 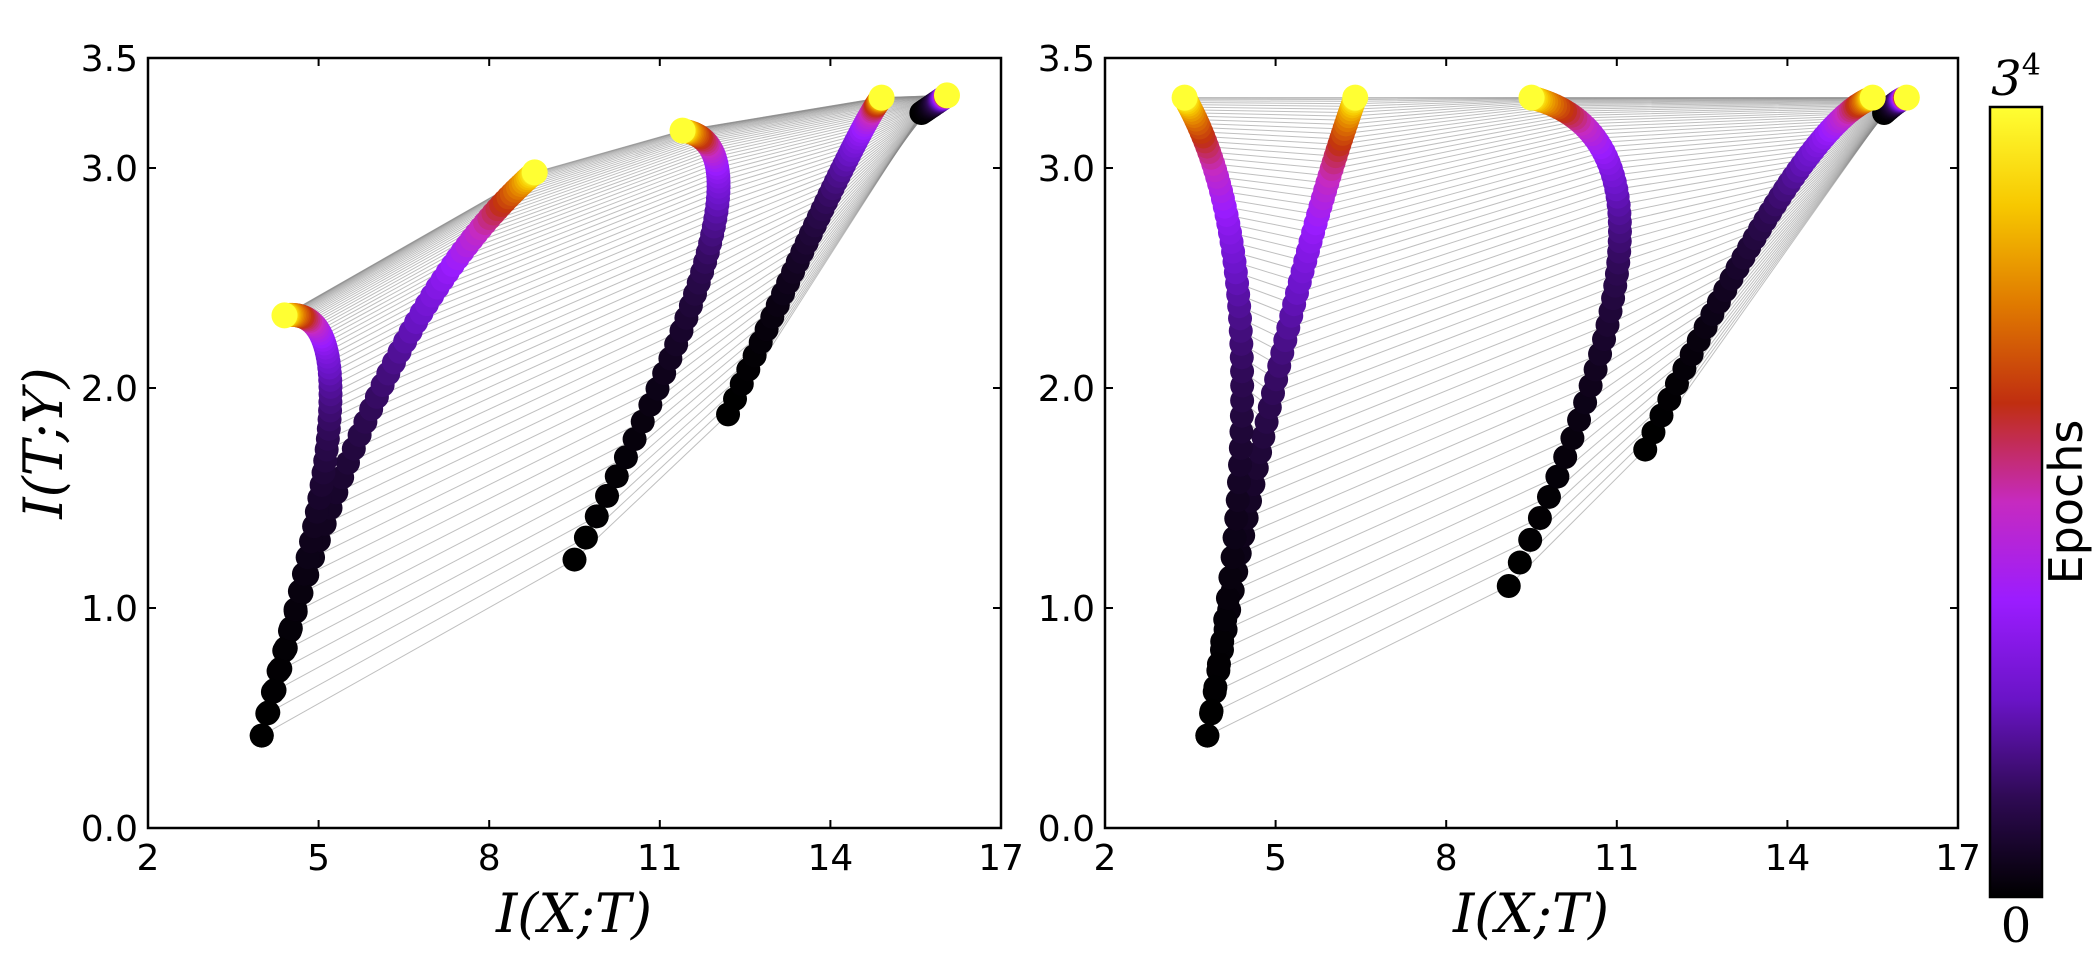 I want to click on colorbar-bar, so click(x=2016, y=502).